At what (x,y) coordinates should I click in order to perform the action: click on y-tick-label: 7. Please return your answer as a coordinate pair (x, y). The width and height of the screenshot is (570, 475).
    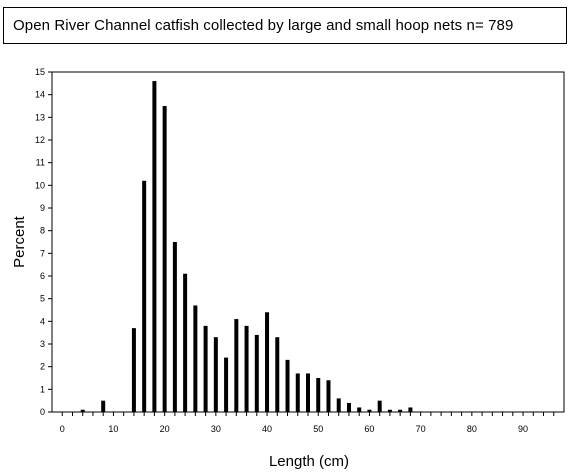
    Looking at the image, I should click on (42, 253).